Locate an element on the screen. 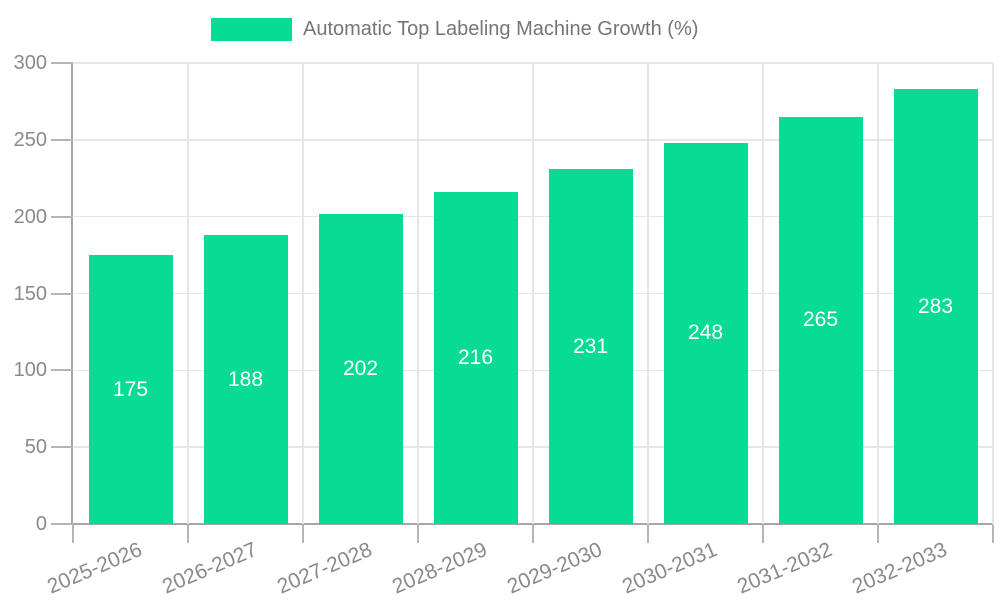  bar: 231 is located at coordinates (590, 346).